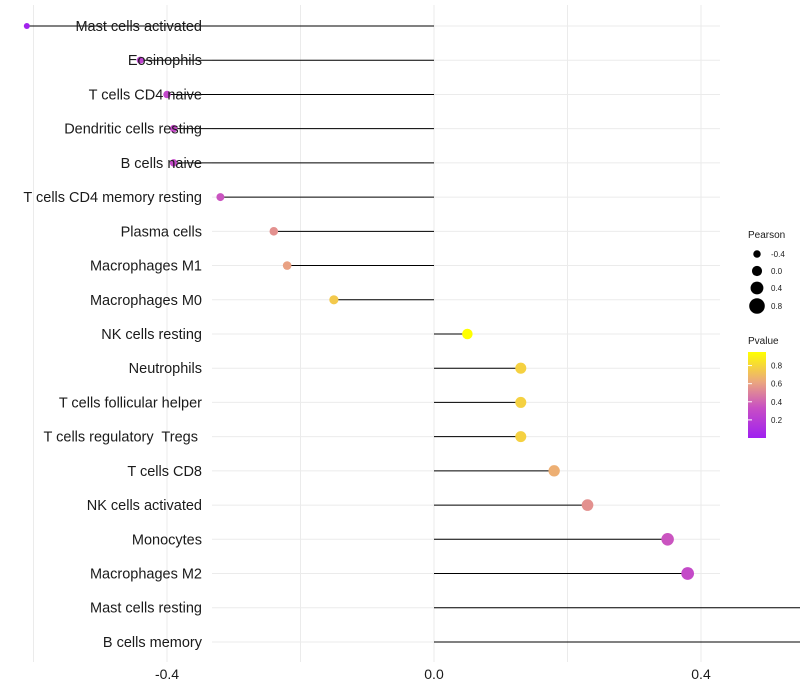 This screenshot has width=800, height=700. What do you see at coordinates (766, 272) in the screenshot?
I see `size-legend: Pearson -0.4 0.0 0.4 0.8` at bounding box center [766, 272].